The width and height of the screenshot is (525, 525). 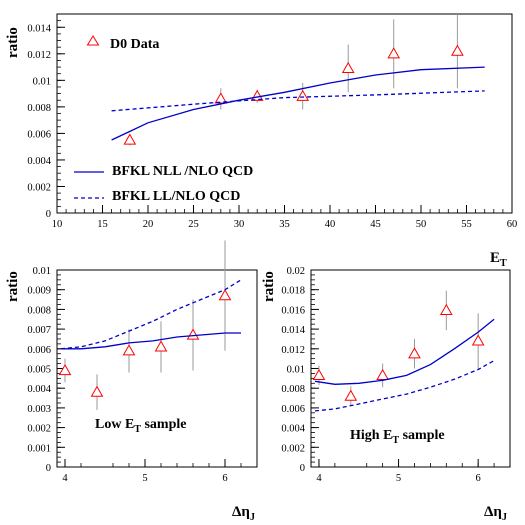 I want to click on br-ytick-label: 0.008, so click(x=293, y=389).